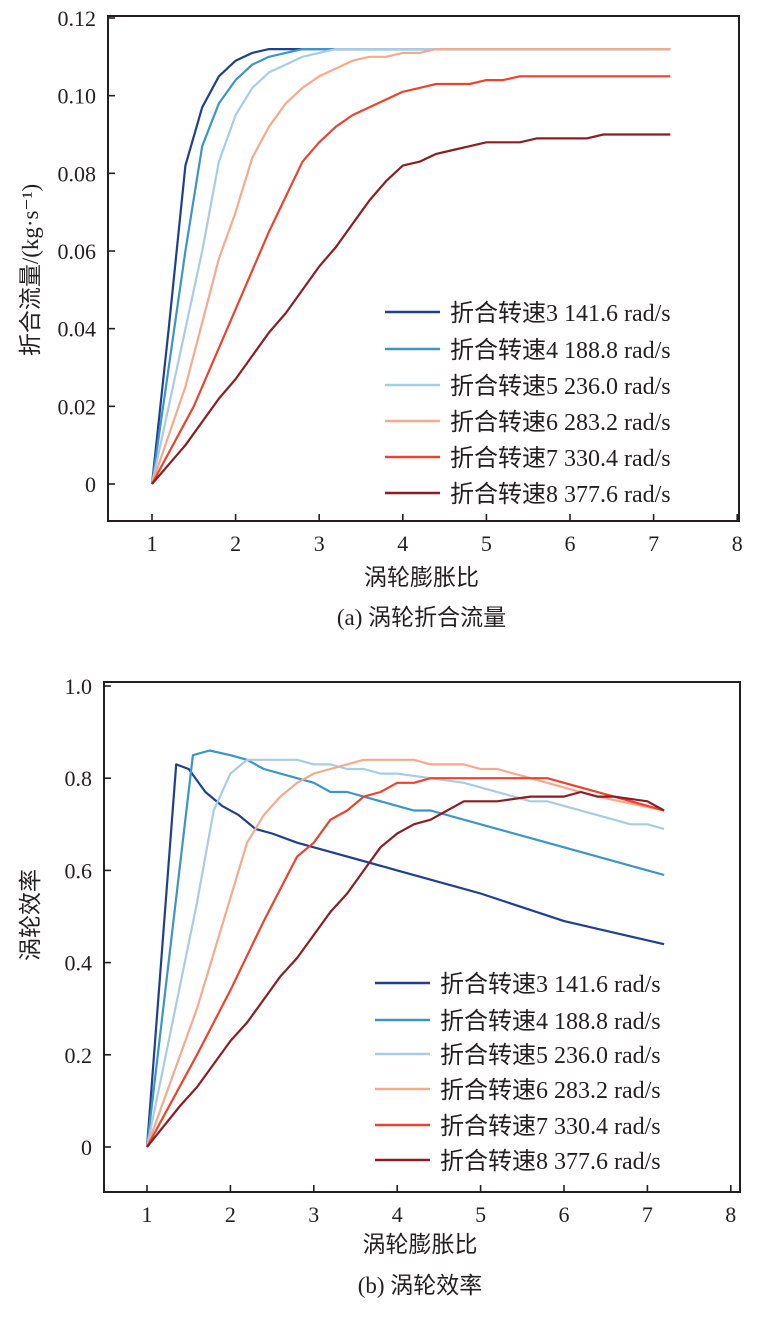 The width and height of the screenshot is (784, 1328). Describe the element at coordinates (77, 406) in the screenshot. I see `y-tick-label: 0.02` at that location.